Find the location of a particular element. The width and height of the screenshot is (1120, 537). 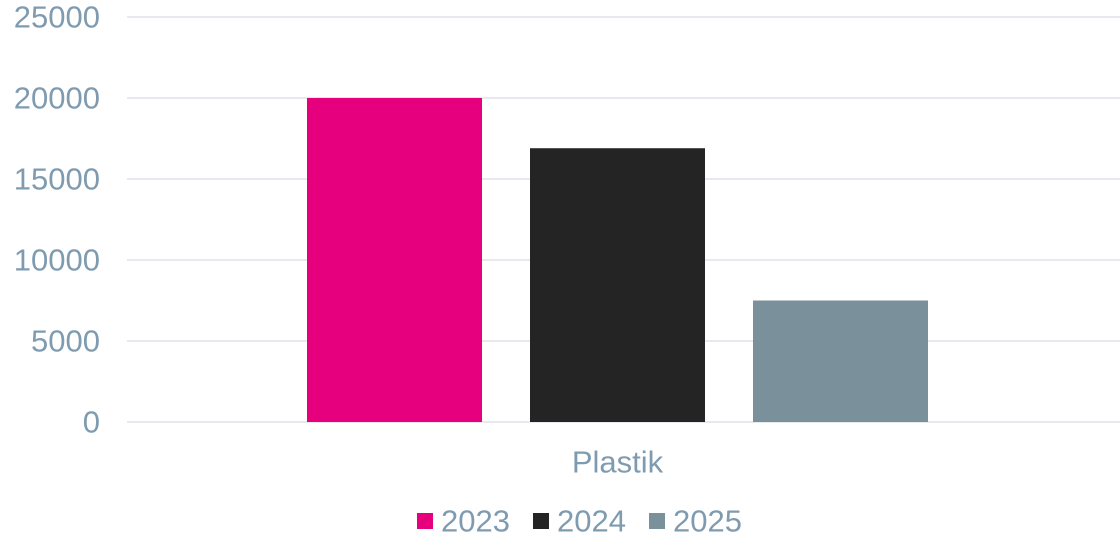

legend-label-2025: 2025 is located at coordinates (707, 520).